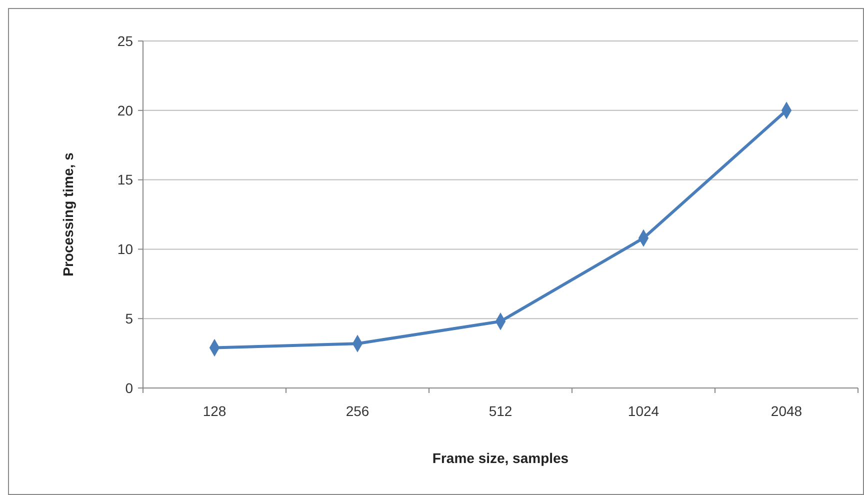 The height and width of the screenshot is (495, 864). What do you see at coordinates (500, 411) in the screenshot?
I see `x-tick-label: 512` at bounding box center [500, 411].